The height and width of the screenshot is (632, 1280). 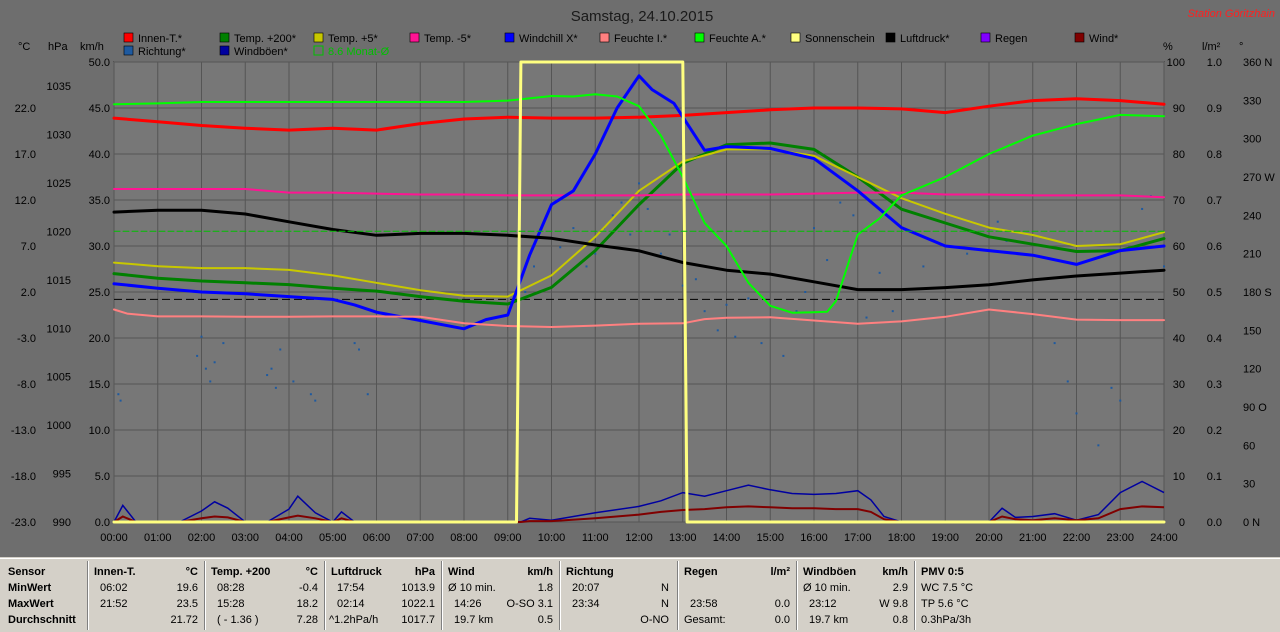 What do you see at coordinates (945, 604) in the screenshot?
I see `stats-pmv-tp: TP 5.6 °C` at bounding box center [945, 604].